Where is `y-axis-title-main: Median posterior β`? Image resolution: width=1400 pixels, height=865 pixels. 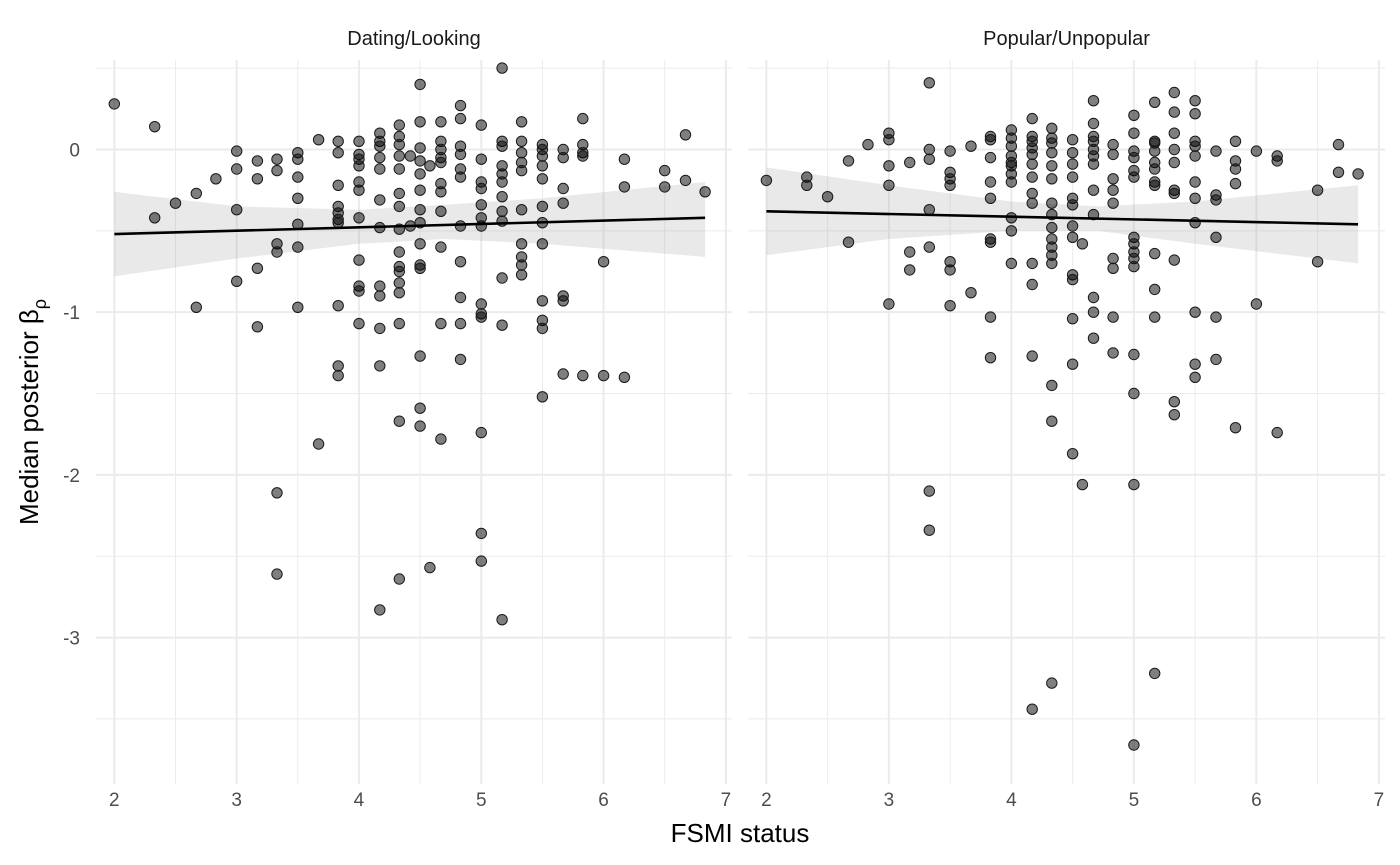 y-axis-title-main: Median posterior β is located at coordinates (29, 417).